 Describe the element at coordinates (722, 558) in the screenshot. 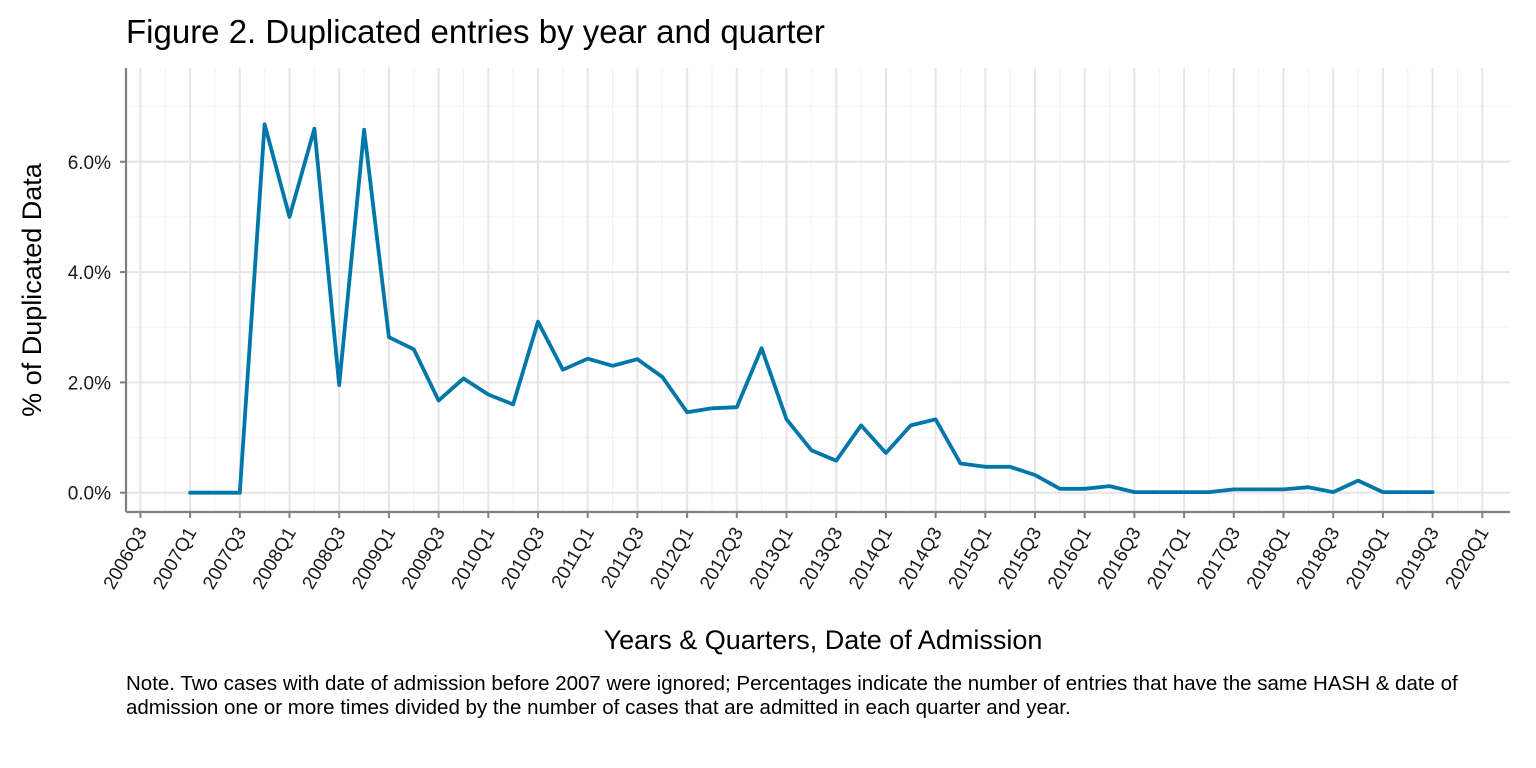

I see `x-tick-label: 2012Q3` at that location.